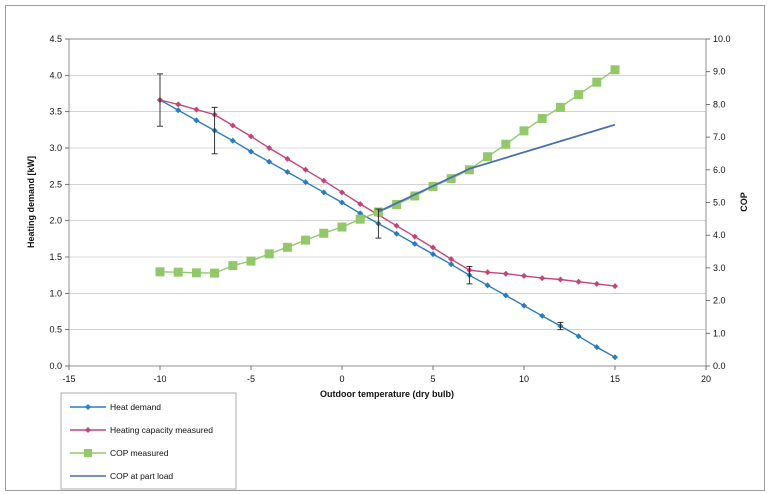 This screenshot has height=494, width=771. What do you see at coordinates (55, 112) in the screenshot?
I see `y-tick-label: 3.5` at bounding box center [55, 112].